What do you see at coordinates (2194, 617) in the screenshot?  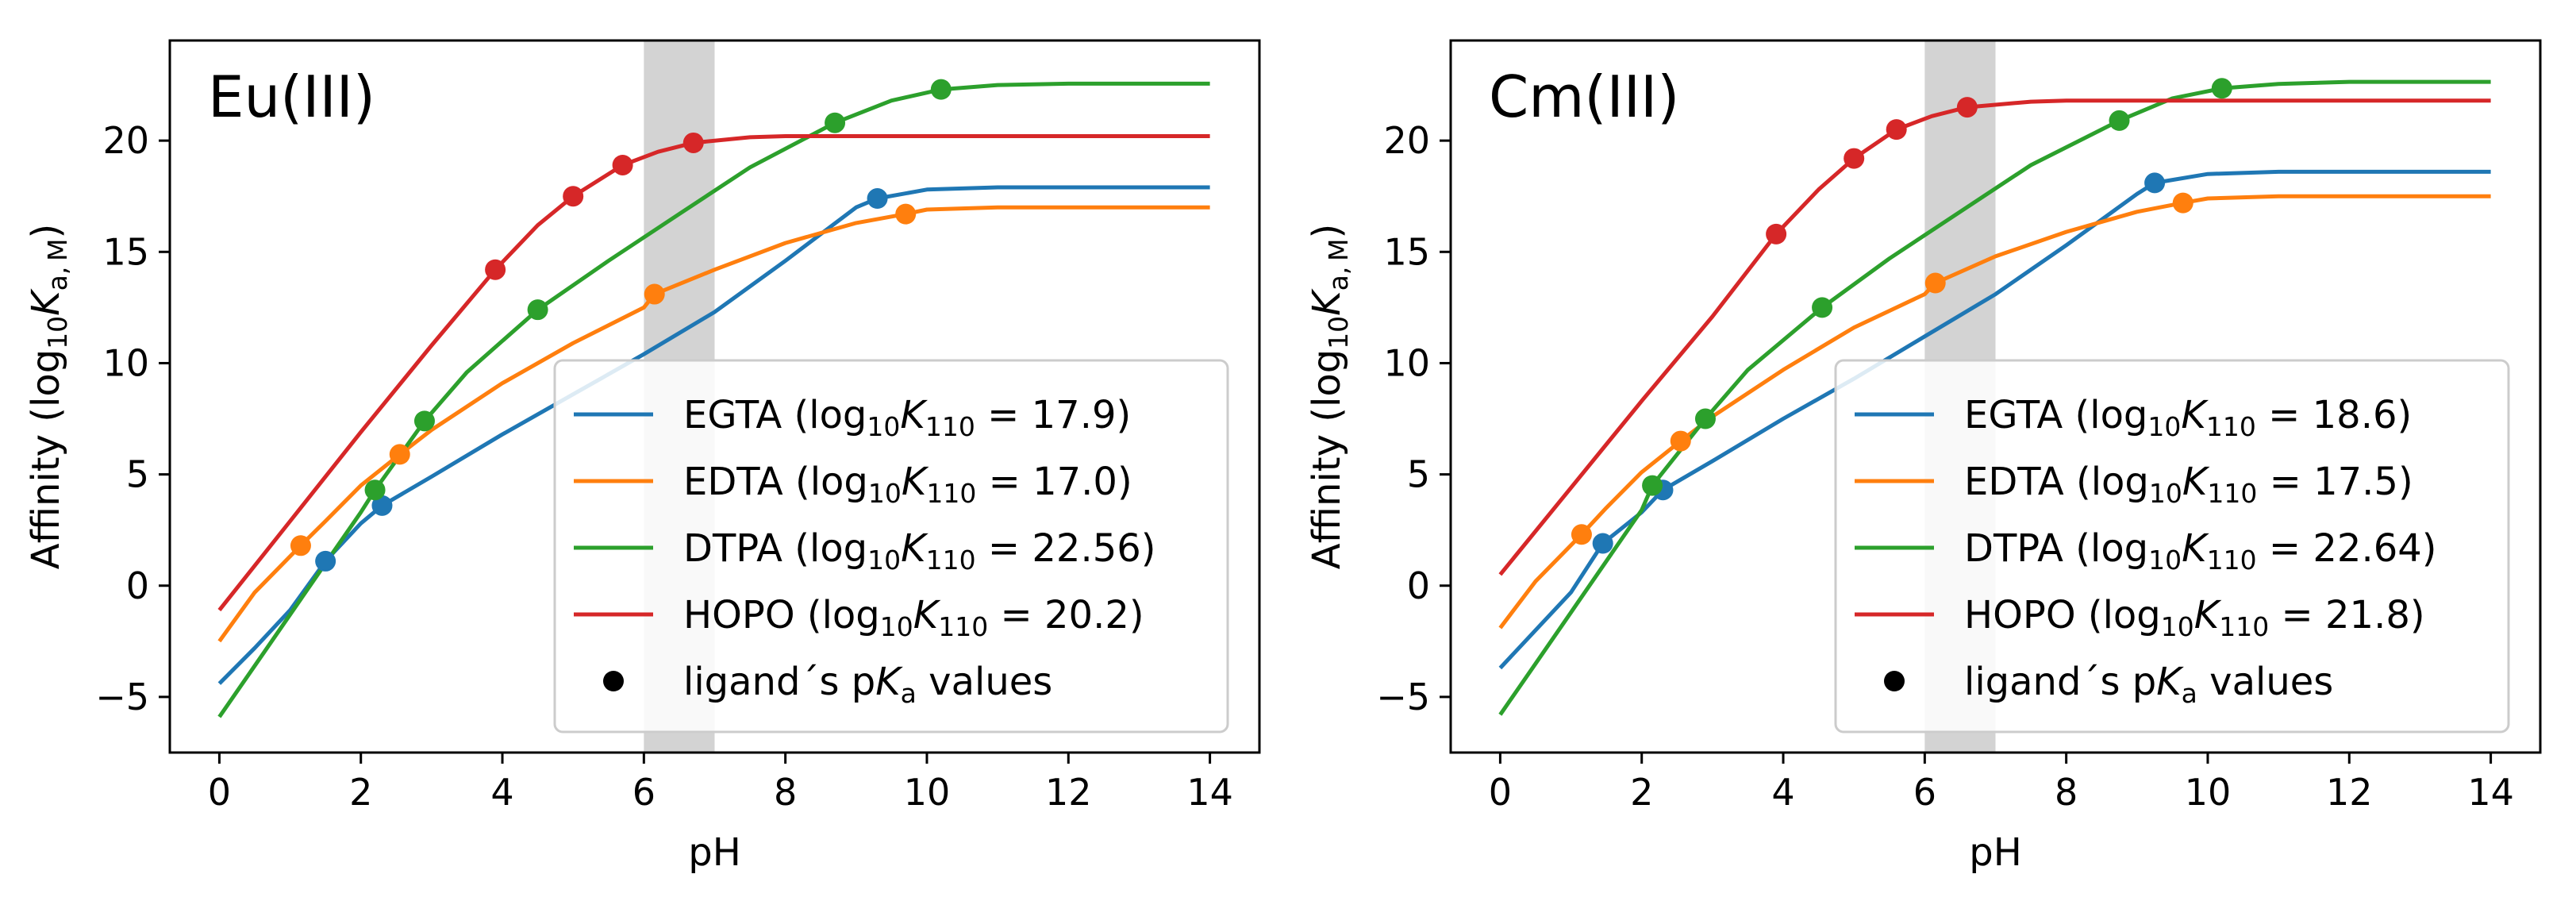 I see `legend-entry-4: HOPO (log10K110 = 21.8)` at bounding box center [2194, 617].